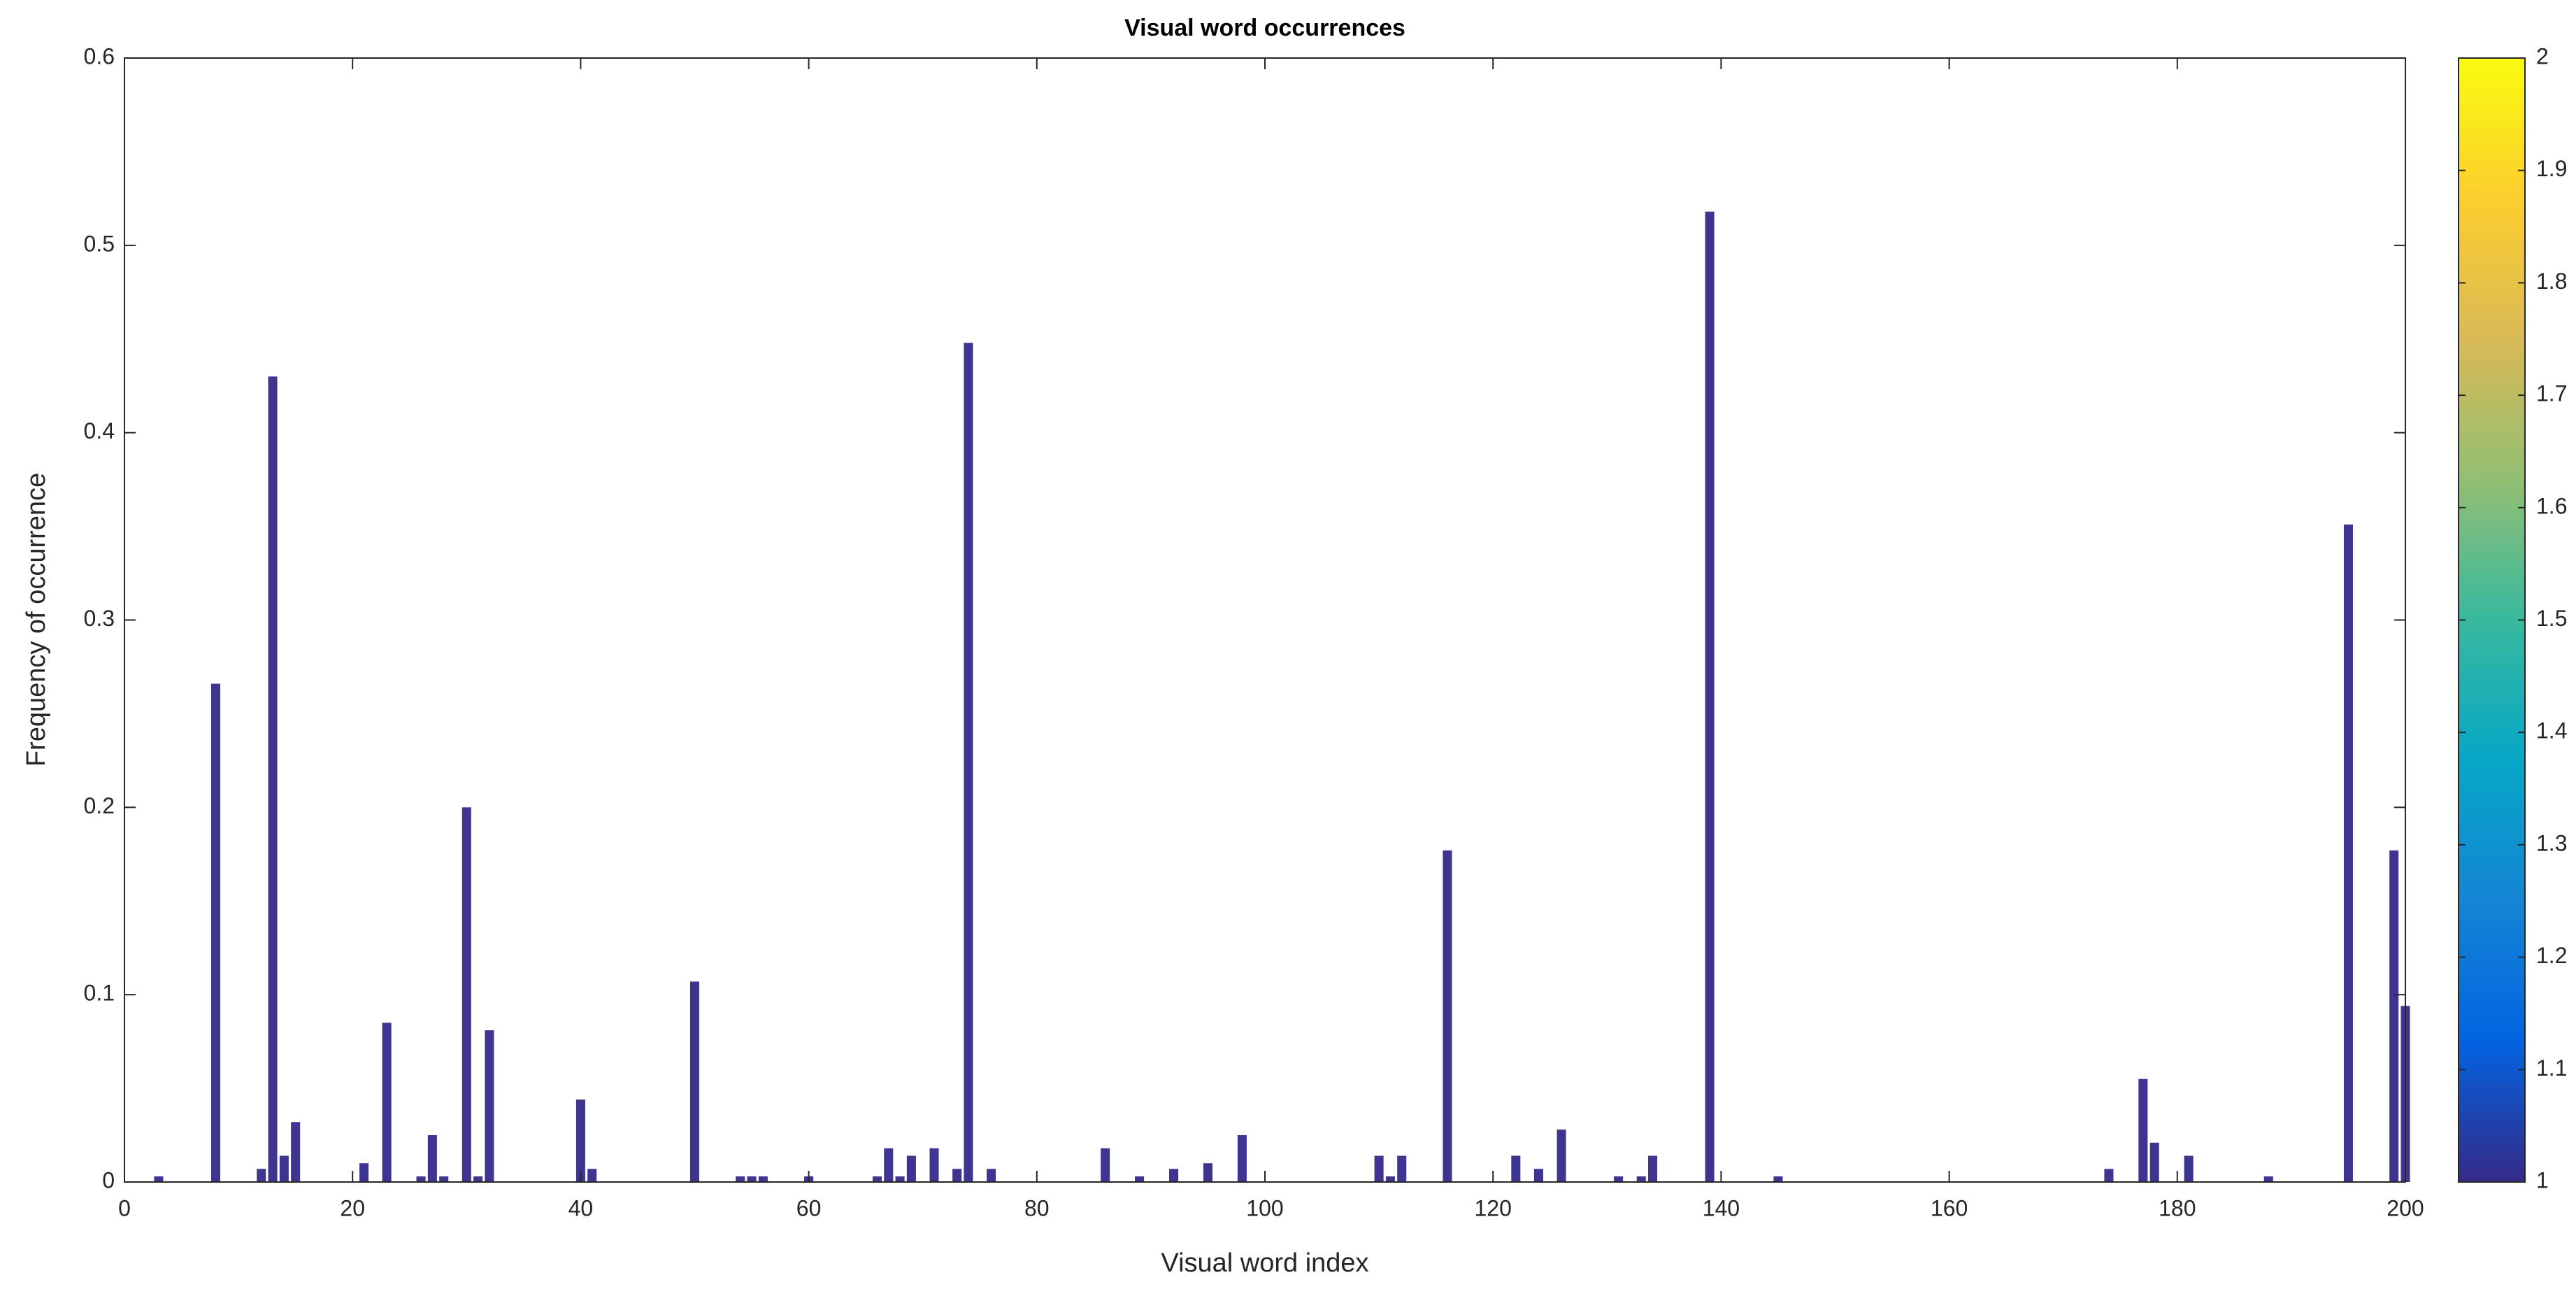 This screenshot has width=2576, height=1296. What do you see at coordinates (99, 805) in the screenshot?
I see `y-tick-label: 0.2` at bounding box center [99, 805].